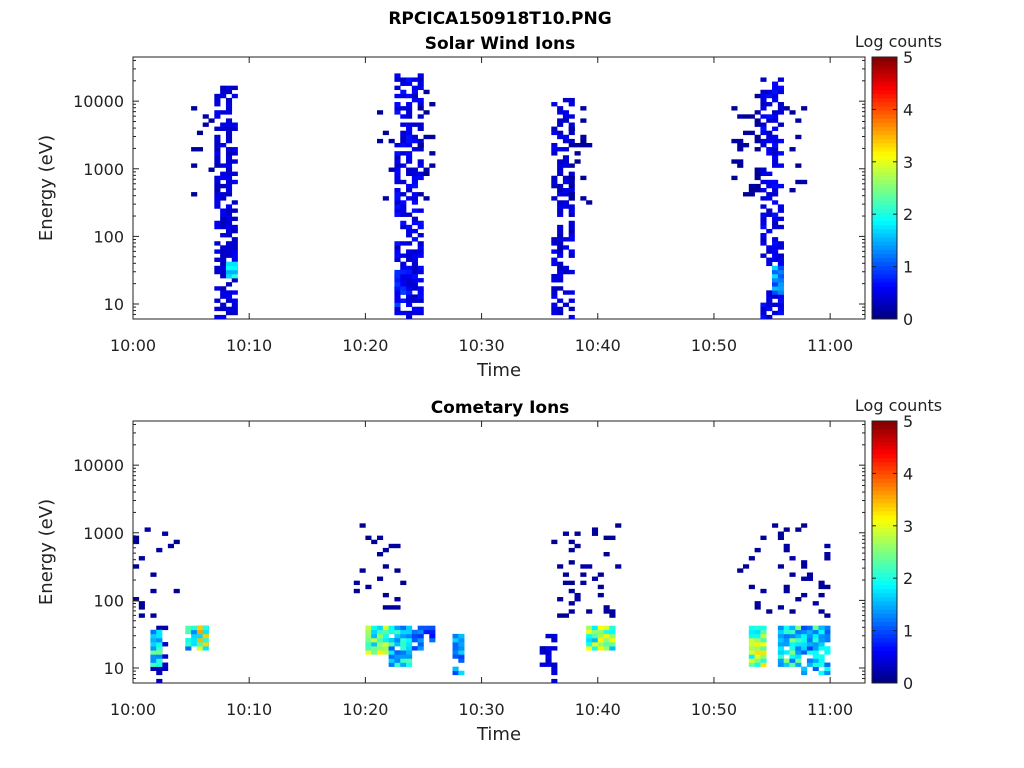 The image size is (1024, 768). I want to click on x-tick-label: 10:00, so click(133, 345).